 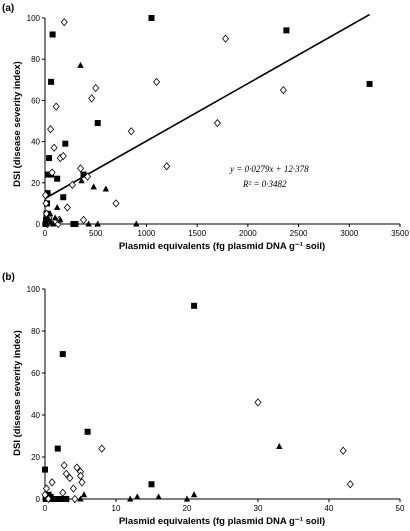 I want to click on panel-b-label: (b), so click(x=8, y=277).